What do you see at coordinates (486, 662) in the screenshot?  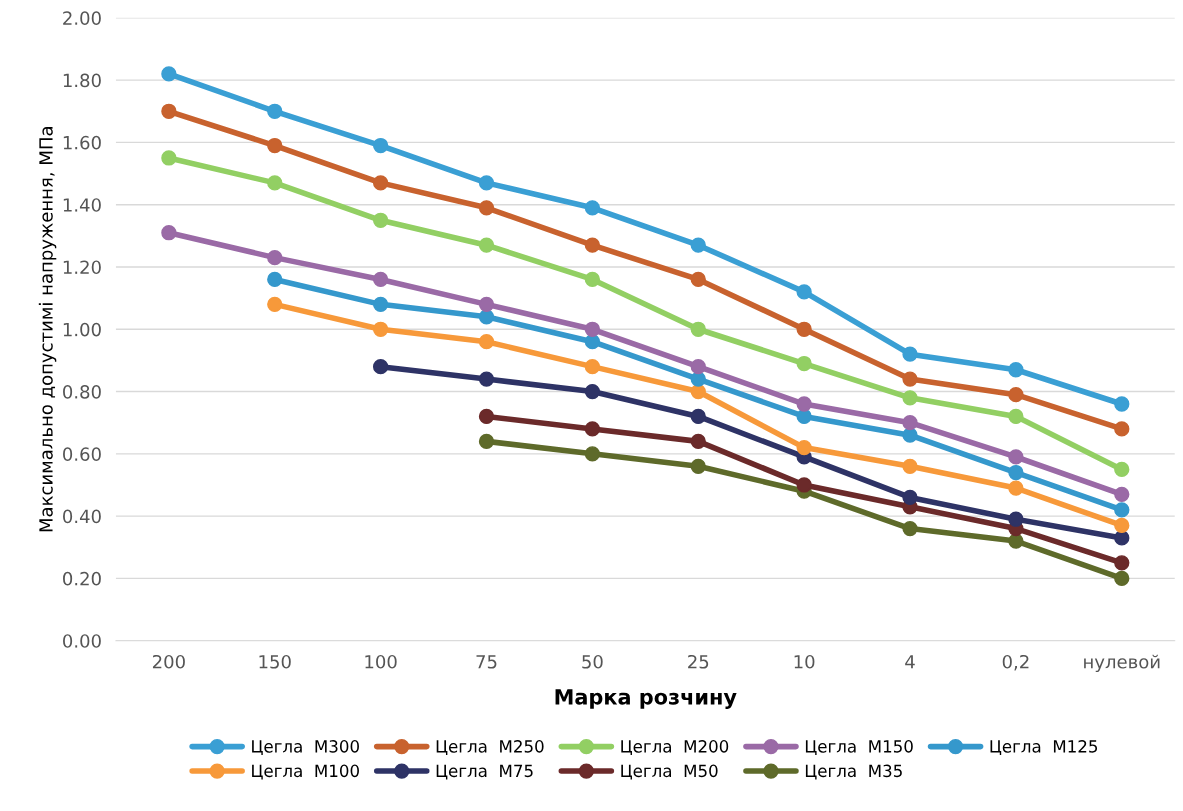 I see `x-tick-label: 75` at bounding box center [486, 662].